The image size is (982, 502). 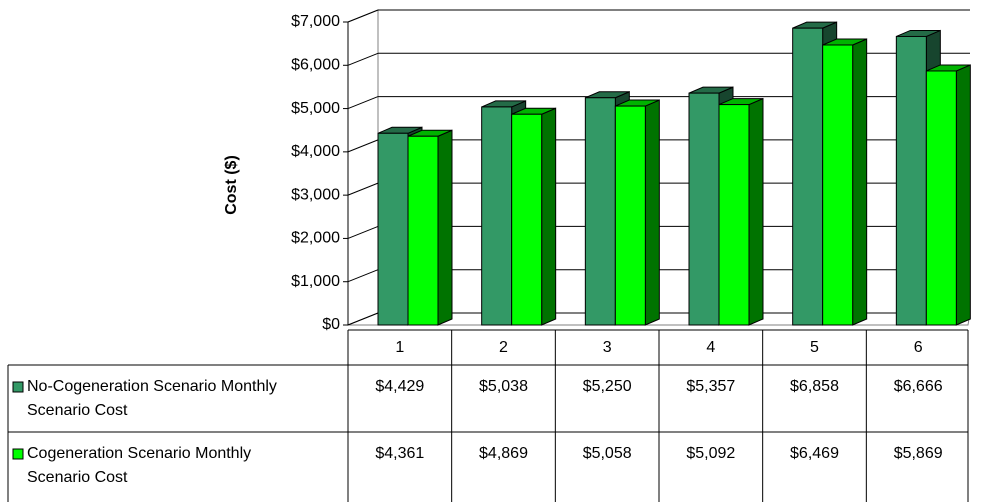 I want to click on table-value: $5,058, so click(x=607, y=453).